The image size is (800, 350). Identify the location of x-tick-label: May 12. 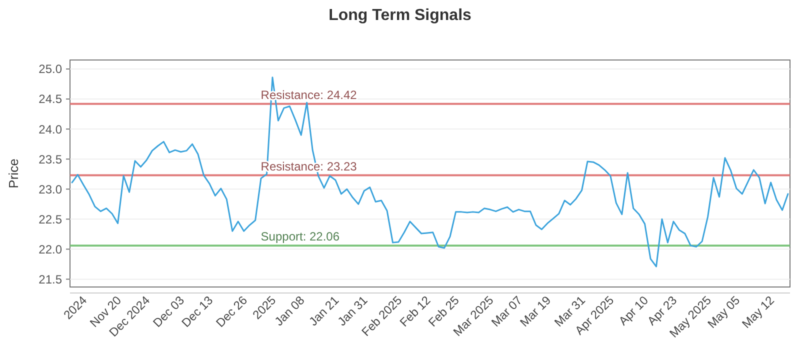
(758, 311).